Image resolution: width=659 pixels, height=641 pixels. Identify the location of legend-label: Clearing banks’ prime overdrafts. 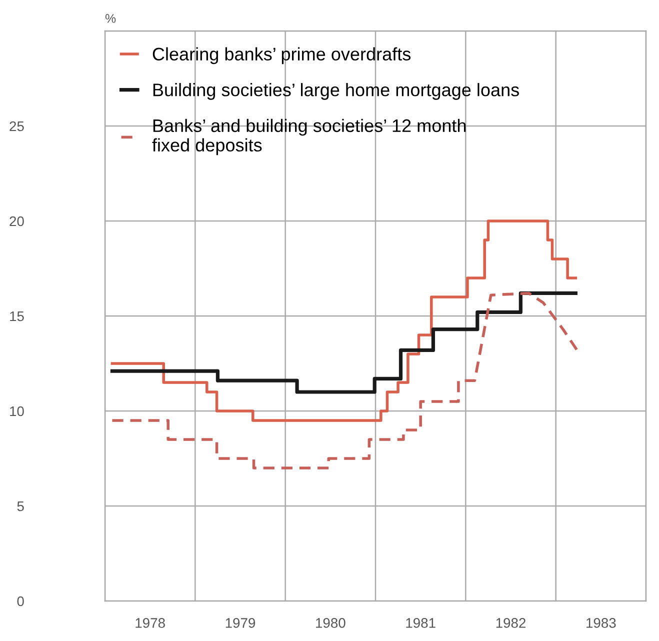
(281, 55).